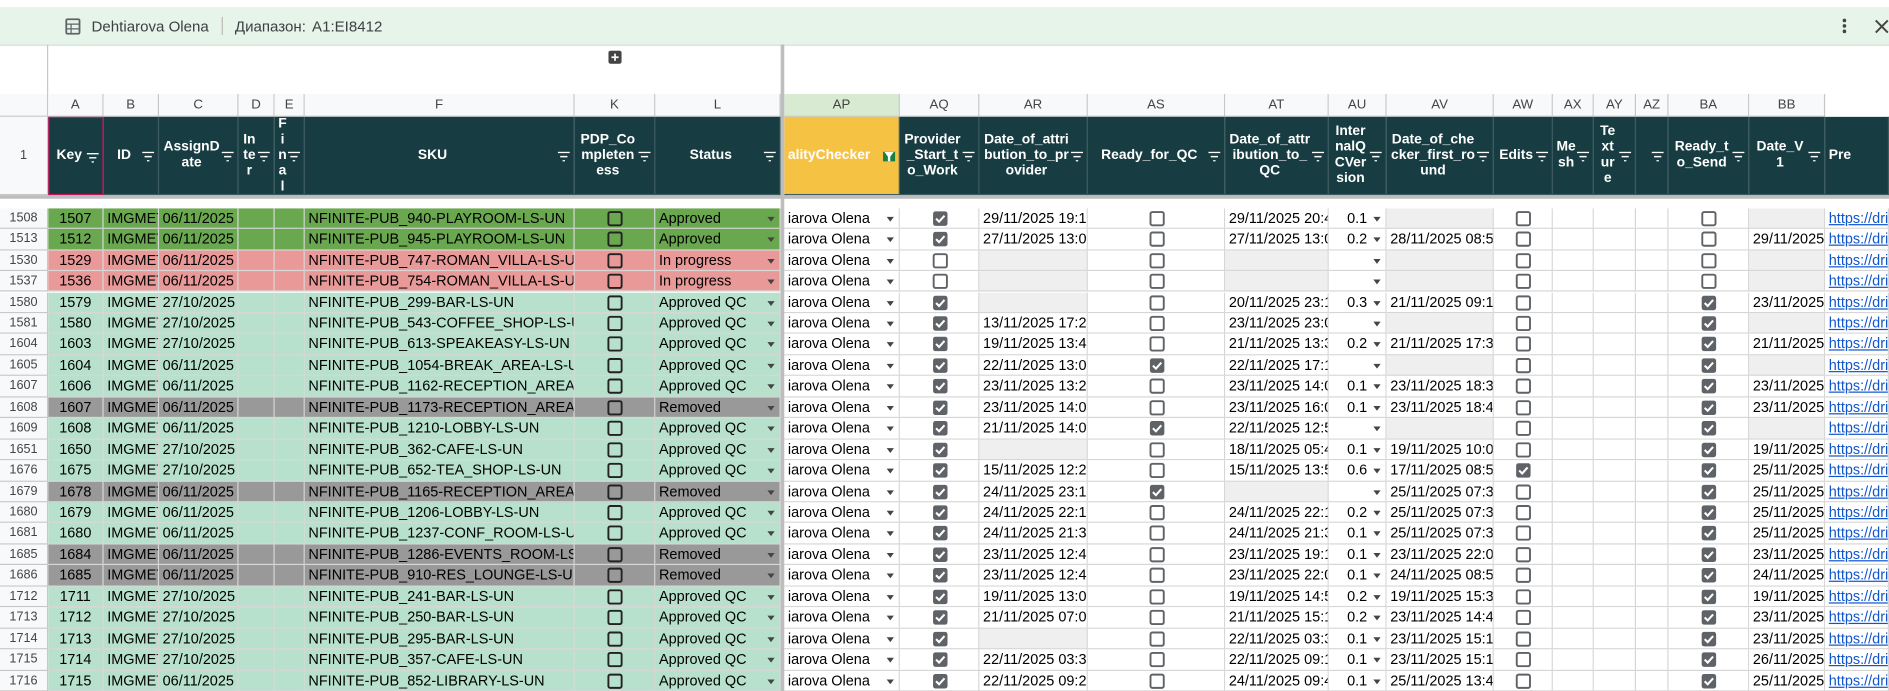 The image size is (1889, 691). I want to click on range-value: A1:EI8412, so click(347, 26).